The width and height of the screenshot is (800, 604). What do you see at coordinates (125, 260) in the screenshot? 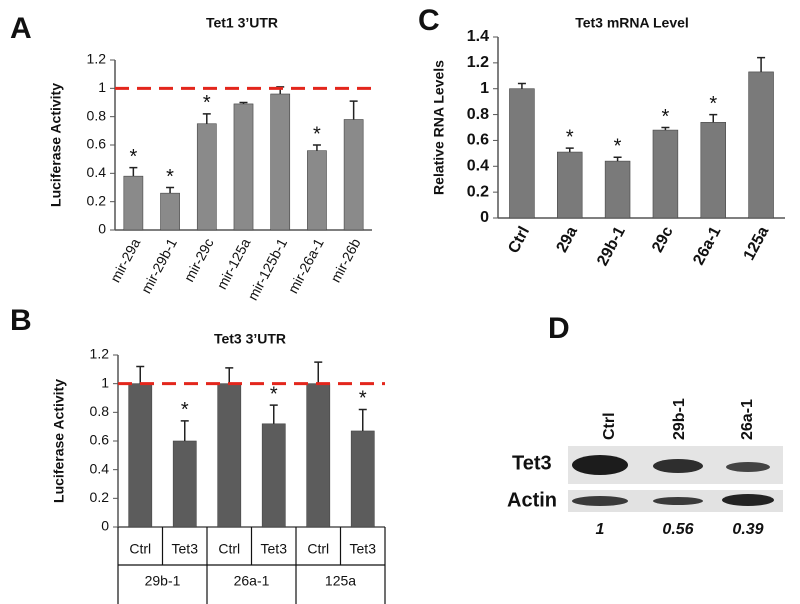
I see `x-tick-label: mir-29a` at bounding box center [125, 260].